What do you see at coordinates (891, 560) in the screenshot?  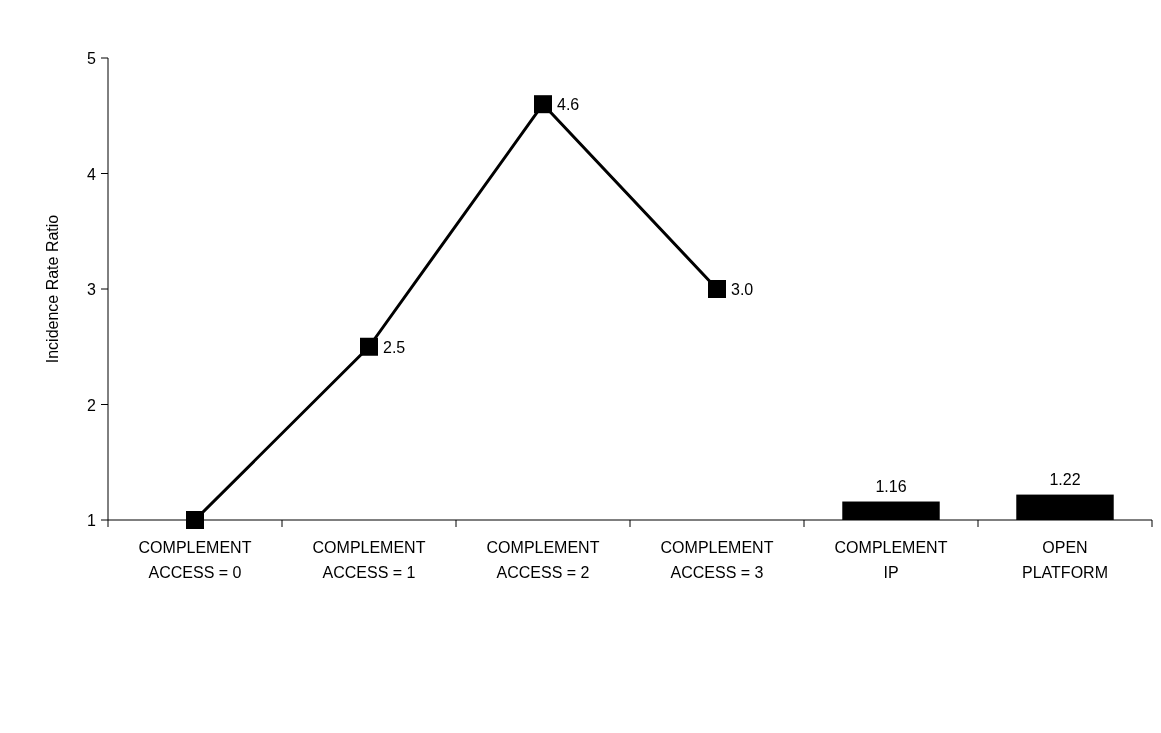 I see `x-tick-label: COMPLEMENT IP` at bounding box center [891, 560].